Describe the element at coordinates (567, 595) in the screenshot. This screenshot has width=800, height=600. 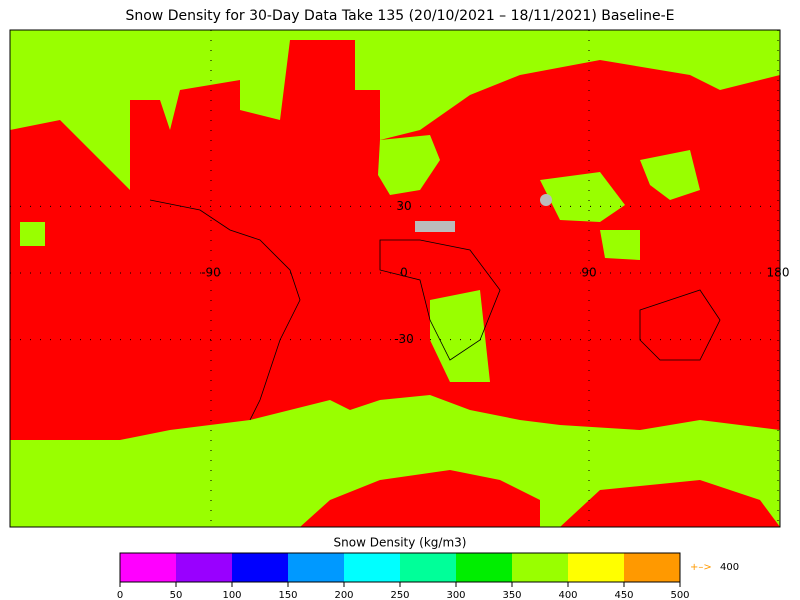
I see `colorbar-tick-label: 400` at that location.